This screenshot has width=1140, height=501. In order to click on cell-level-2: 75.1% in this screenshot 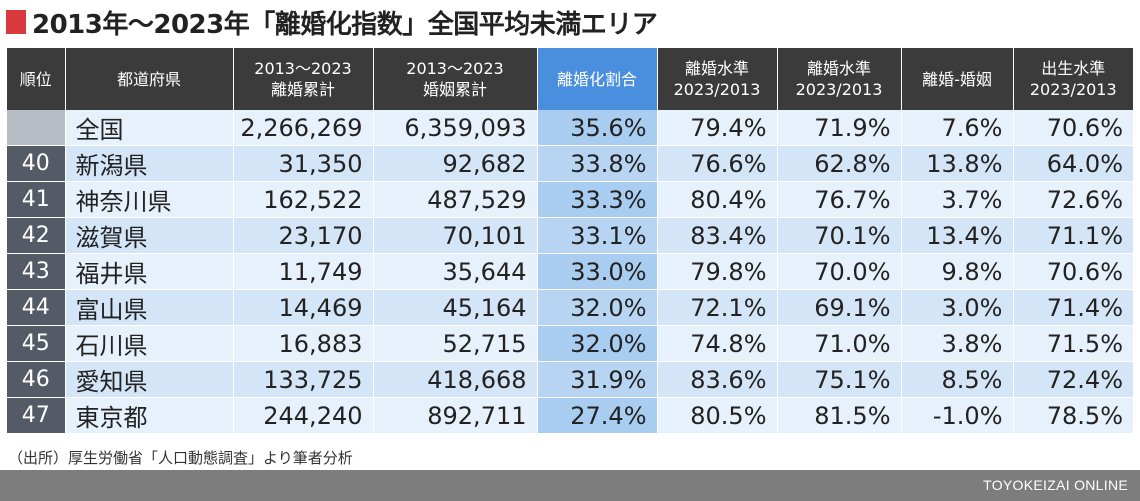, I will do `click(839, 379)`.